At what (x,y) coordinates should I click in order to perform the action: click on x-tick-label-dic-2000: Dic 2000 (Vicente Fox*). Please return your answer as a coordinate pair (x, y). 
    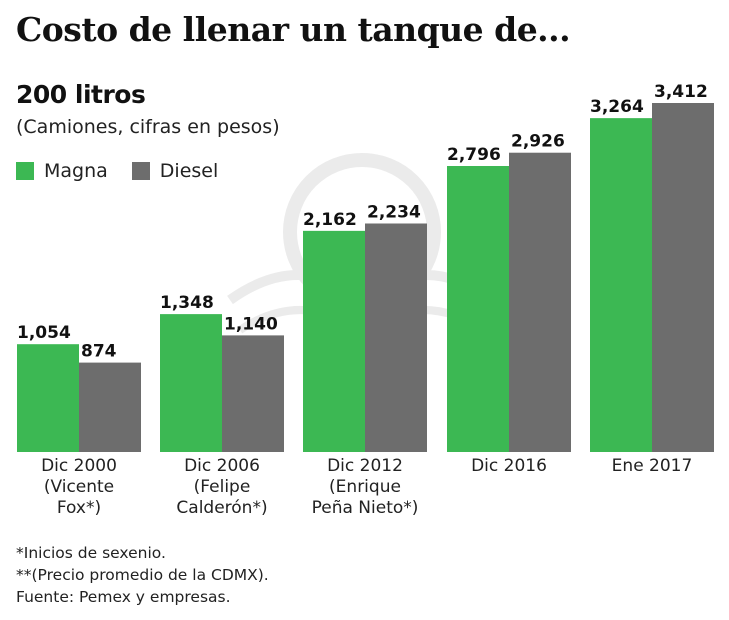
    Looking at the image, I should click on (79, 487).